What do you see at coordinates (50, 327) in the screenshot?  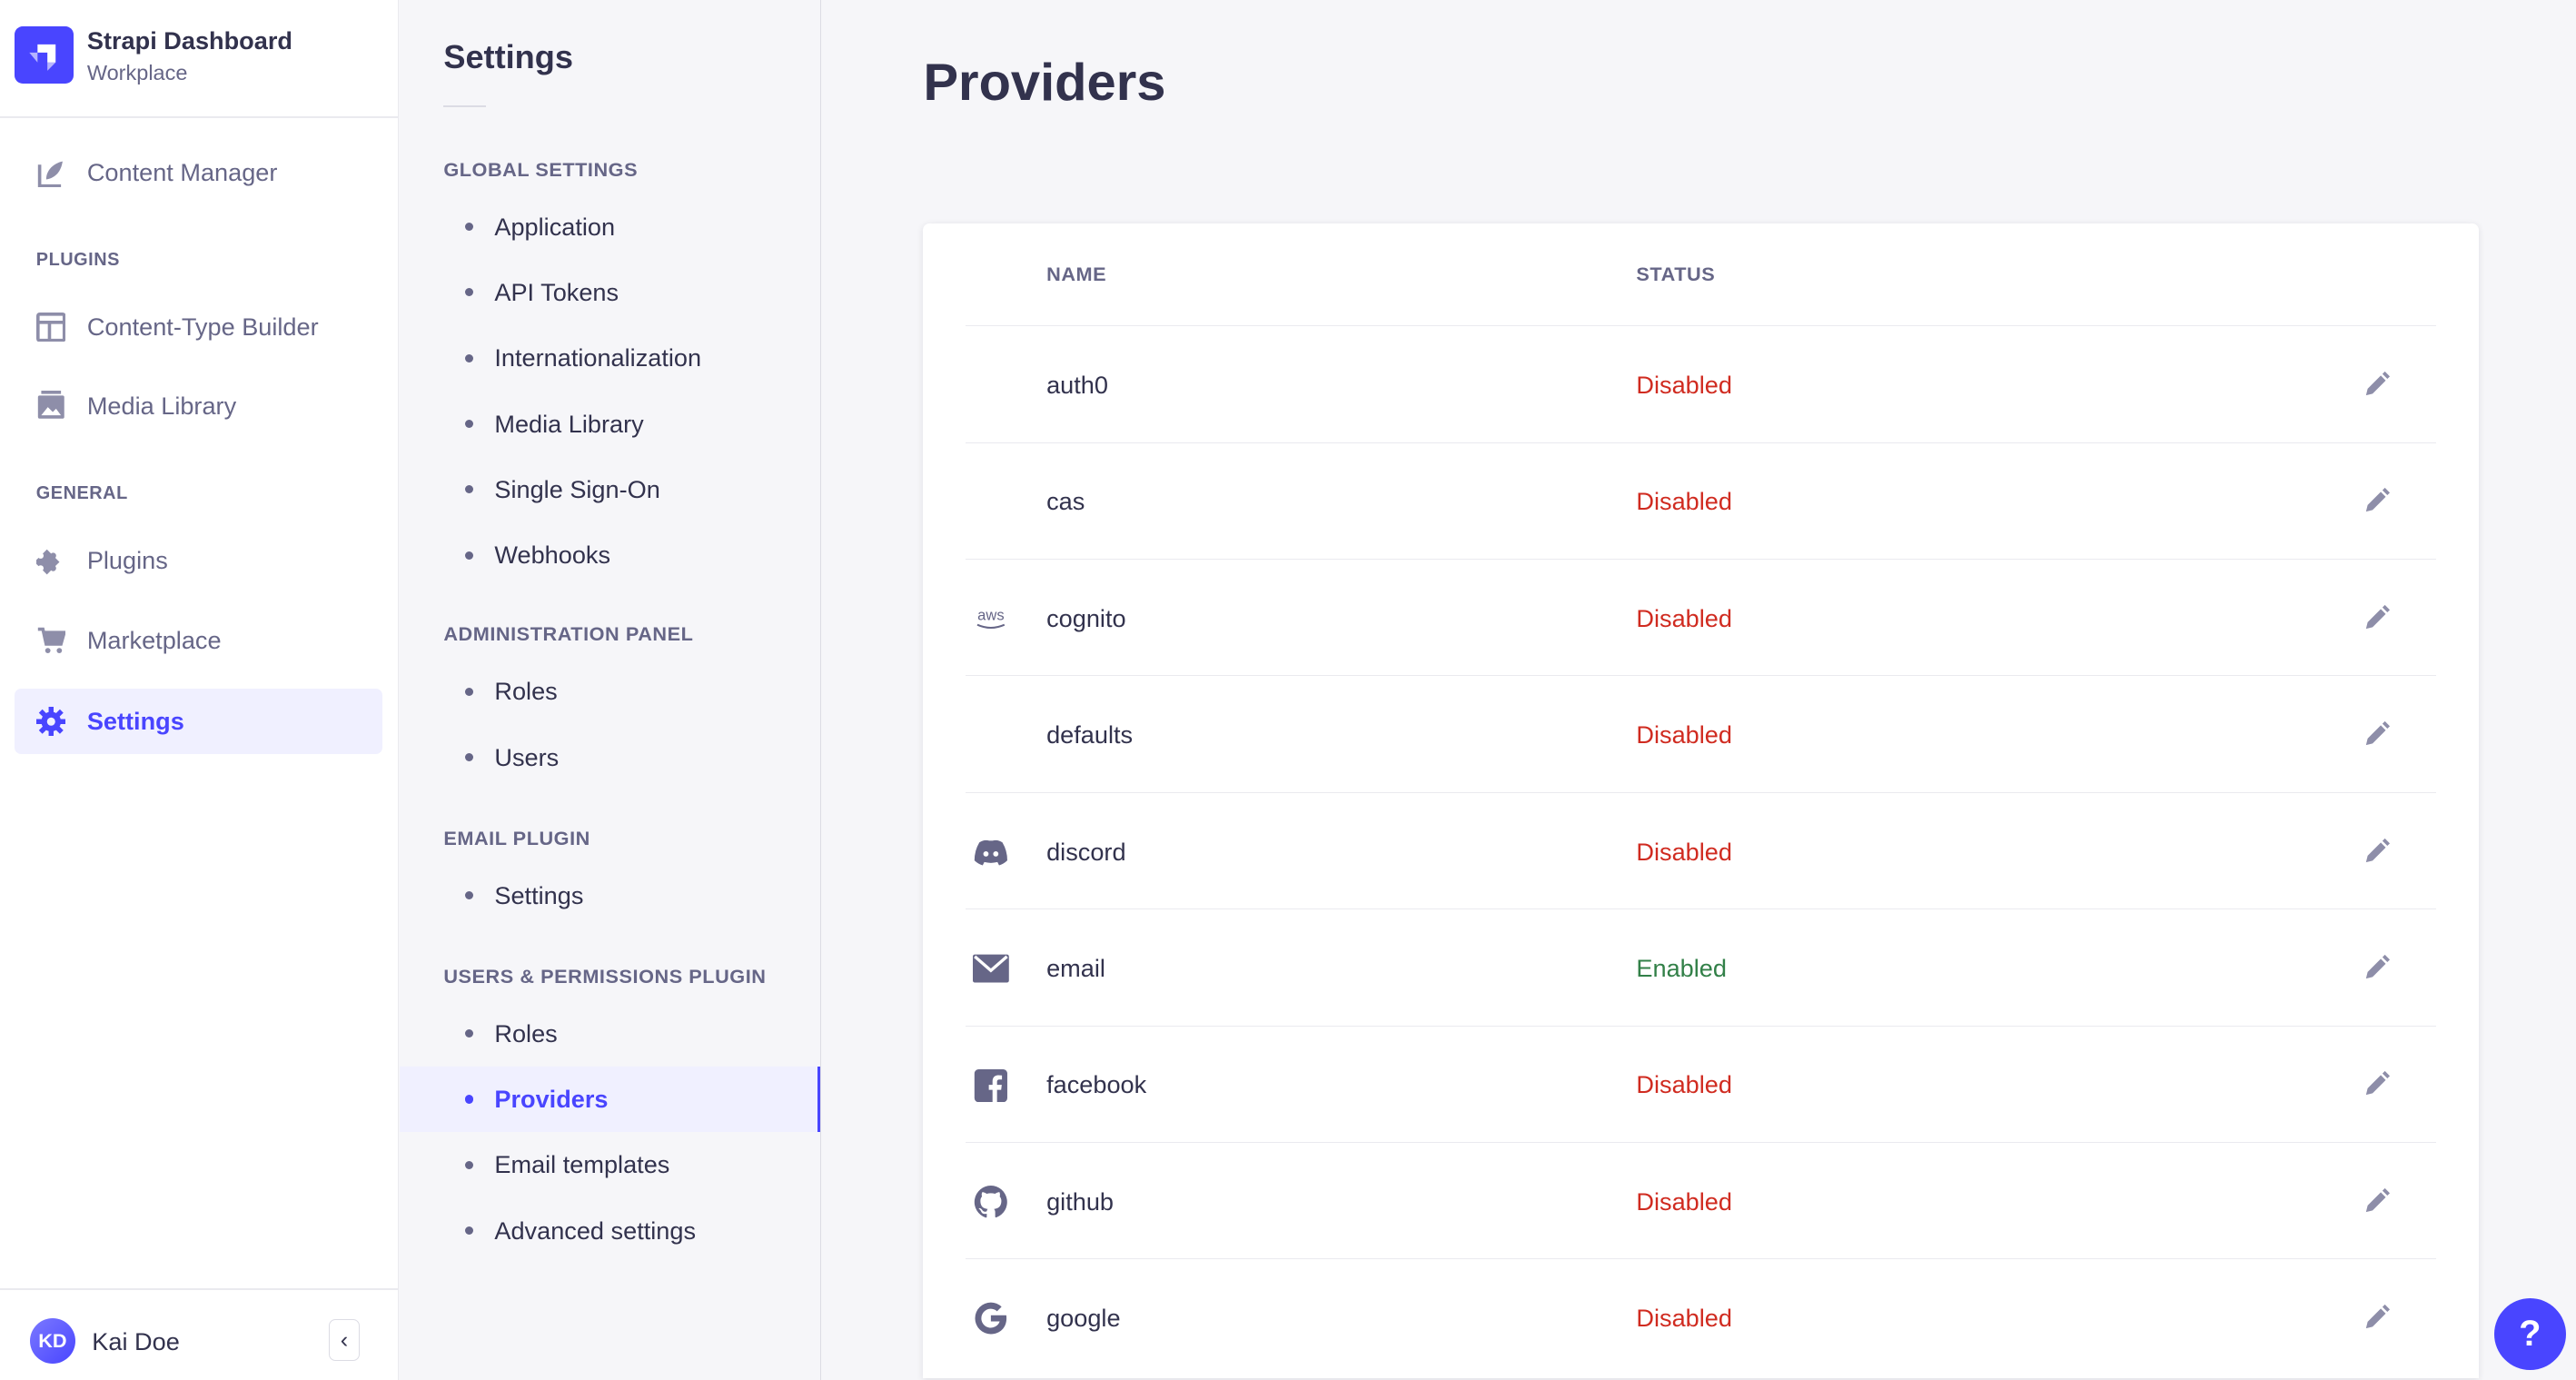 I see `layout-icon` at bounding box center [50, 327].